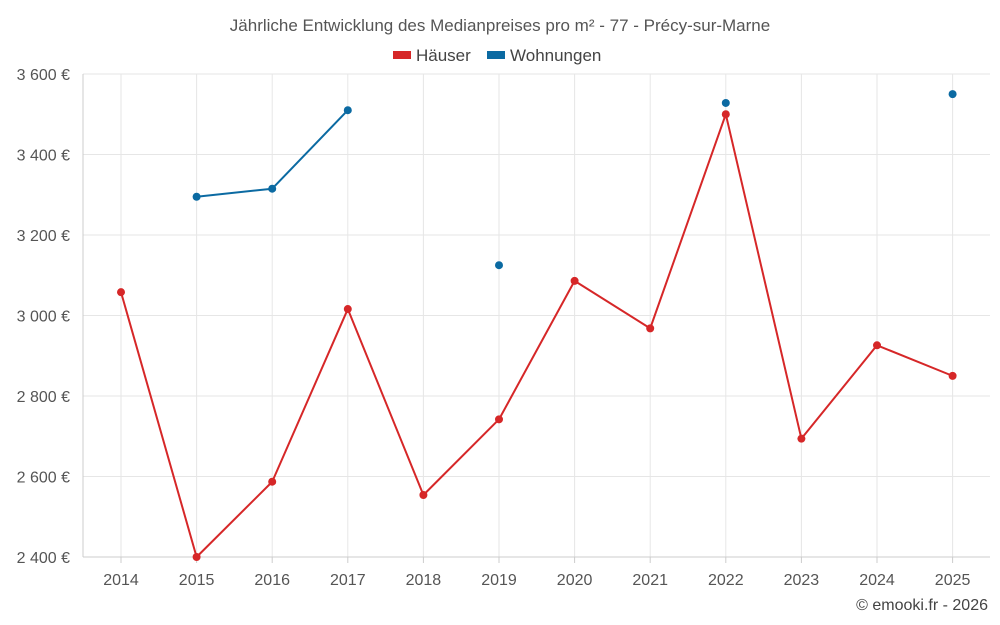 Image resolution: width=1000 pixels, height=625 pixels. Describe the element at coordinates (725, 102) in the screenshot. I see `data-point-wohnungen-2022` at that location.